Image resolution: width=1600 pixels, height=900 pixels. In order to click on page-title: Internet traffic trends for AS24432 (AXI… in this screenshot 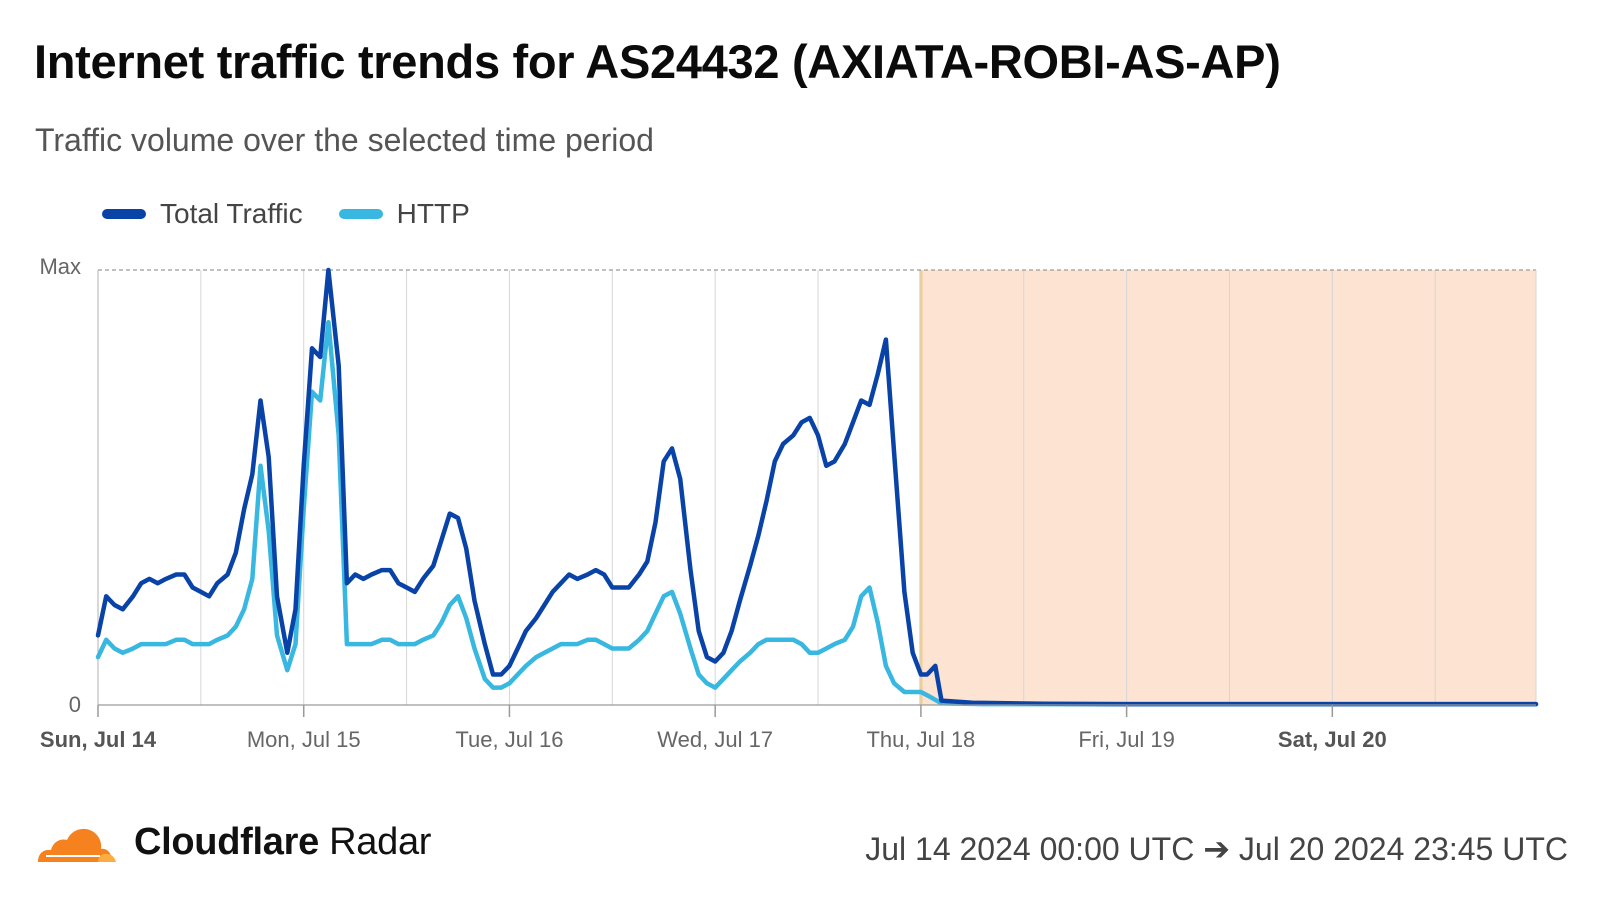, I will do `click(657, 61)`.